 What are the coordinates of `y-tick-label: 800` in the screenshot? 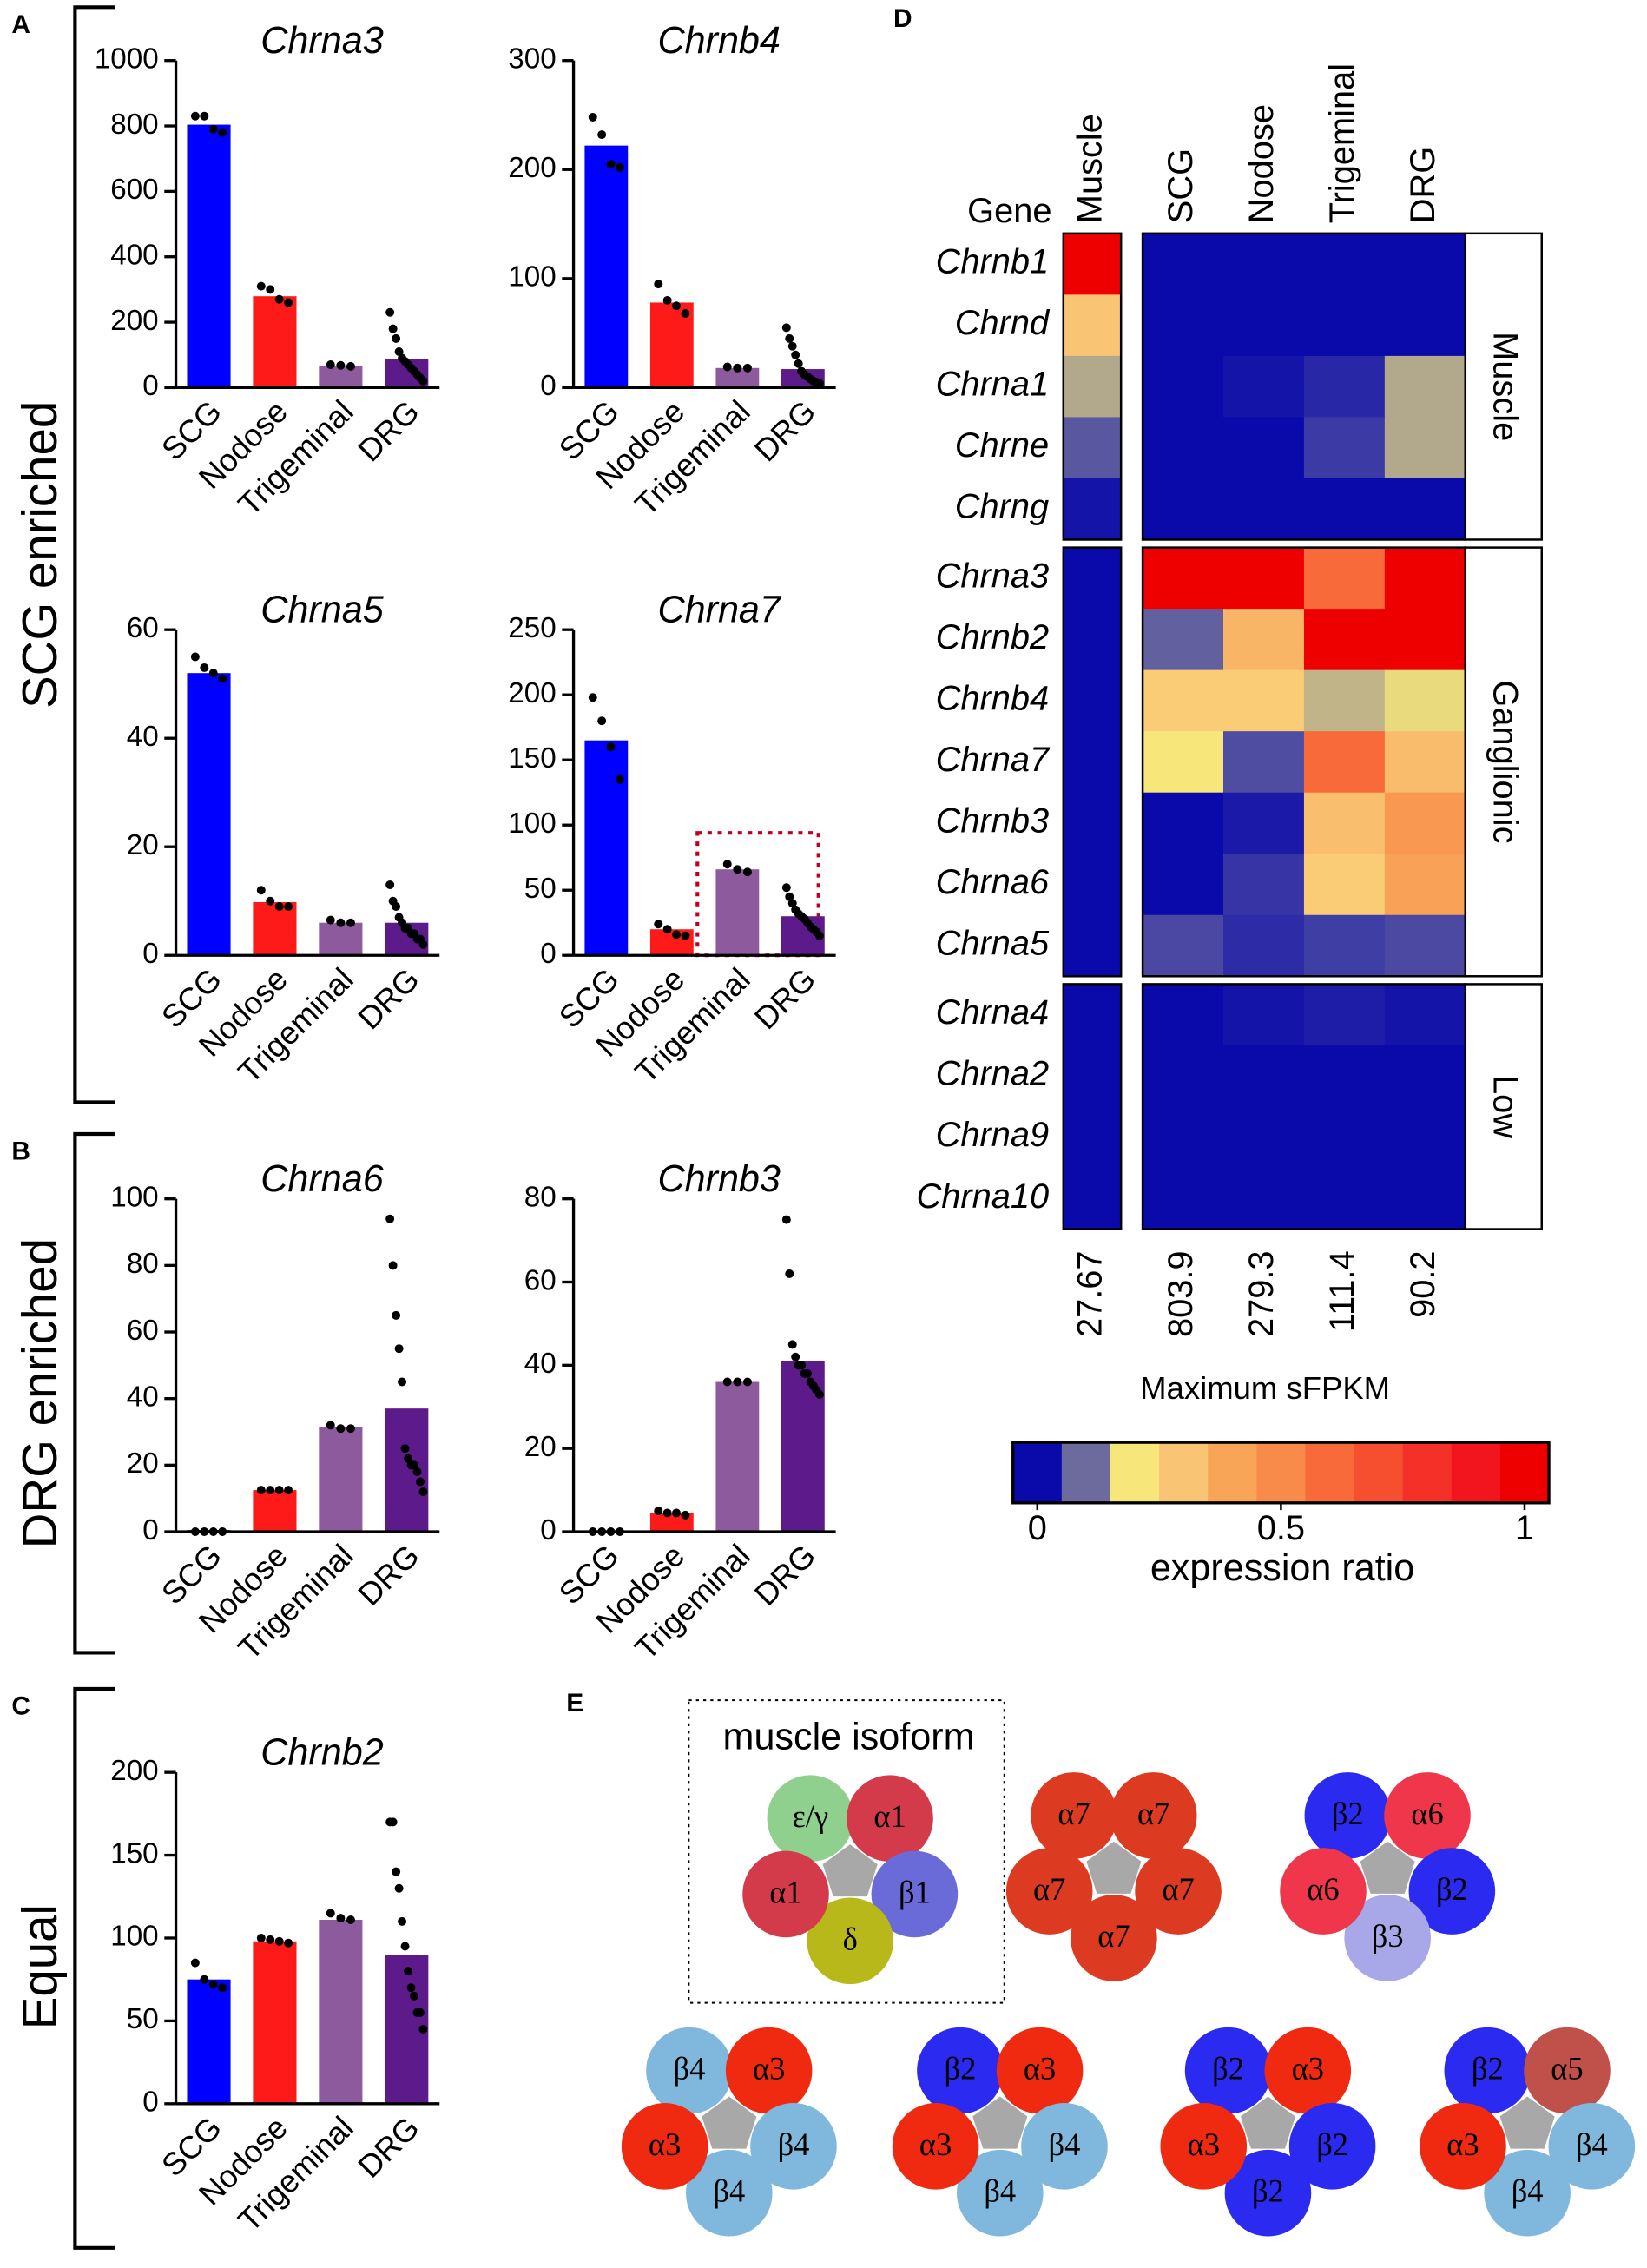 It's located at (134, 125).